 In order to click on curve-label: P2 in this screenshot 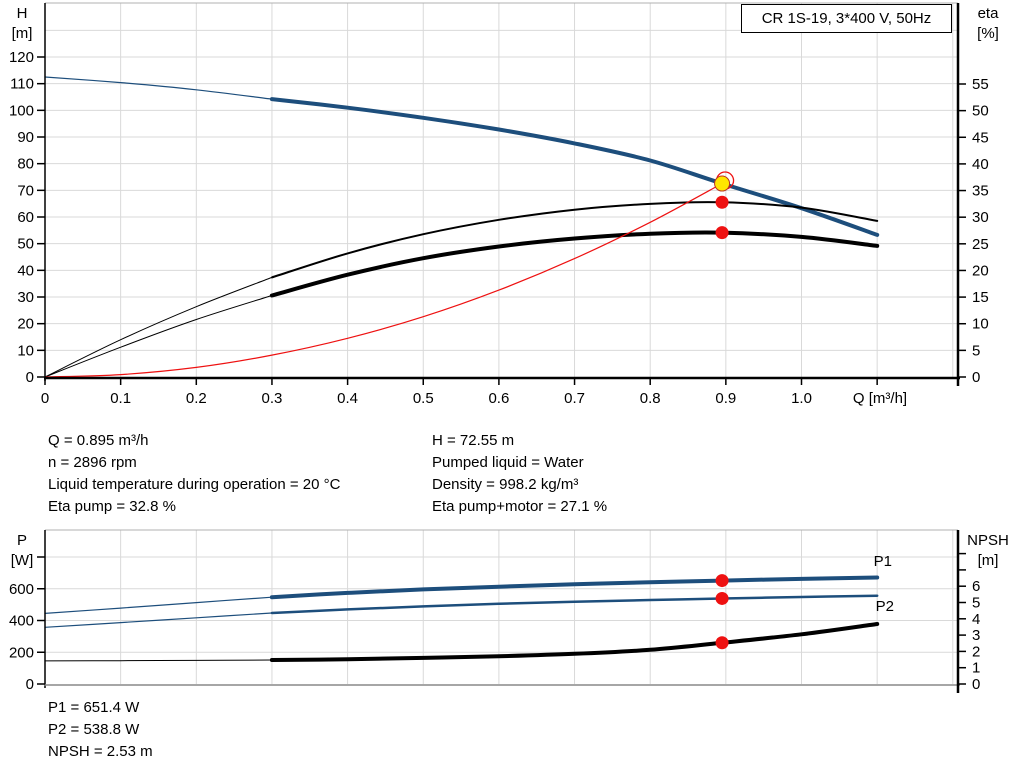, I will do `click(885, 606)`.